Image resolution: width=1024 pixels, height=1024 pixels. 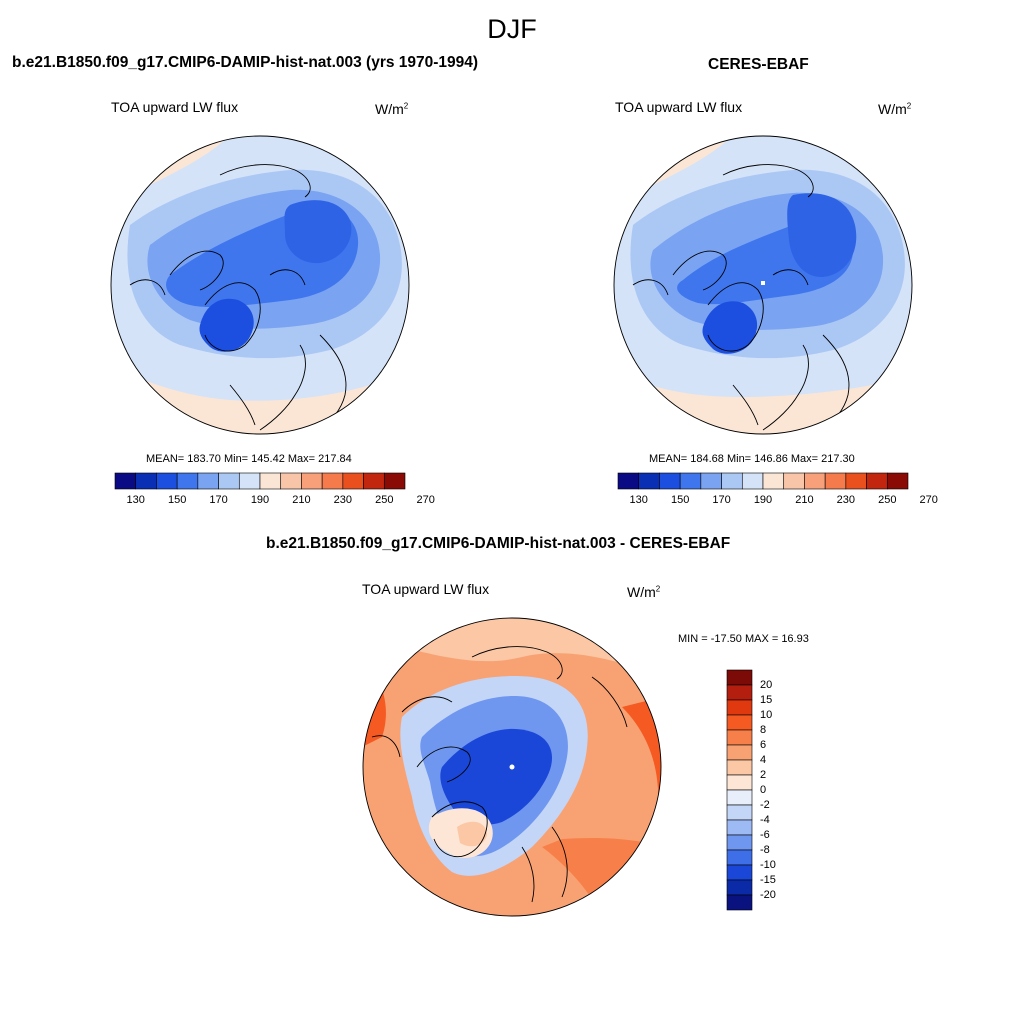 What do you see at coordinates (766, 715) in the screenshot?
I see `panel3-colorbar-tick-label: 10` at bounding box center [766, 715].